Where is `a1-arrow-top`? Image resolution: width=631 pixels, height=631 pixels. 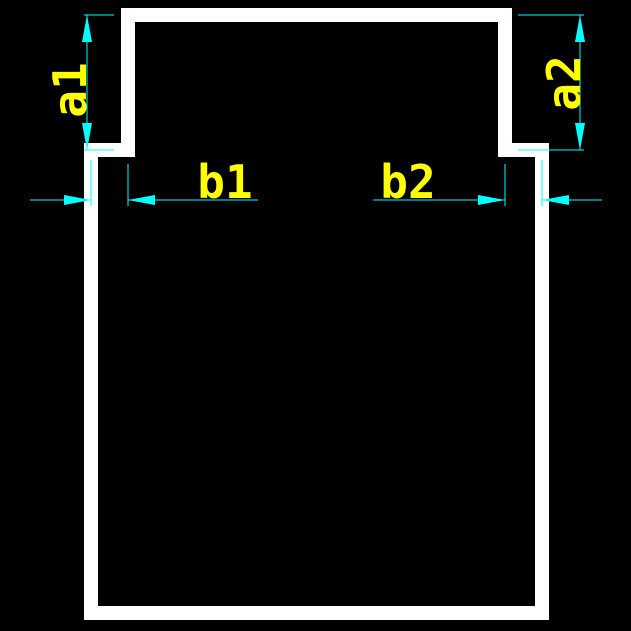 a1-arrow-top is located at coordinates (87, 28).